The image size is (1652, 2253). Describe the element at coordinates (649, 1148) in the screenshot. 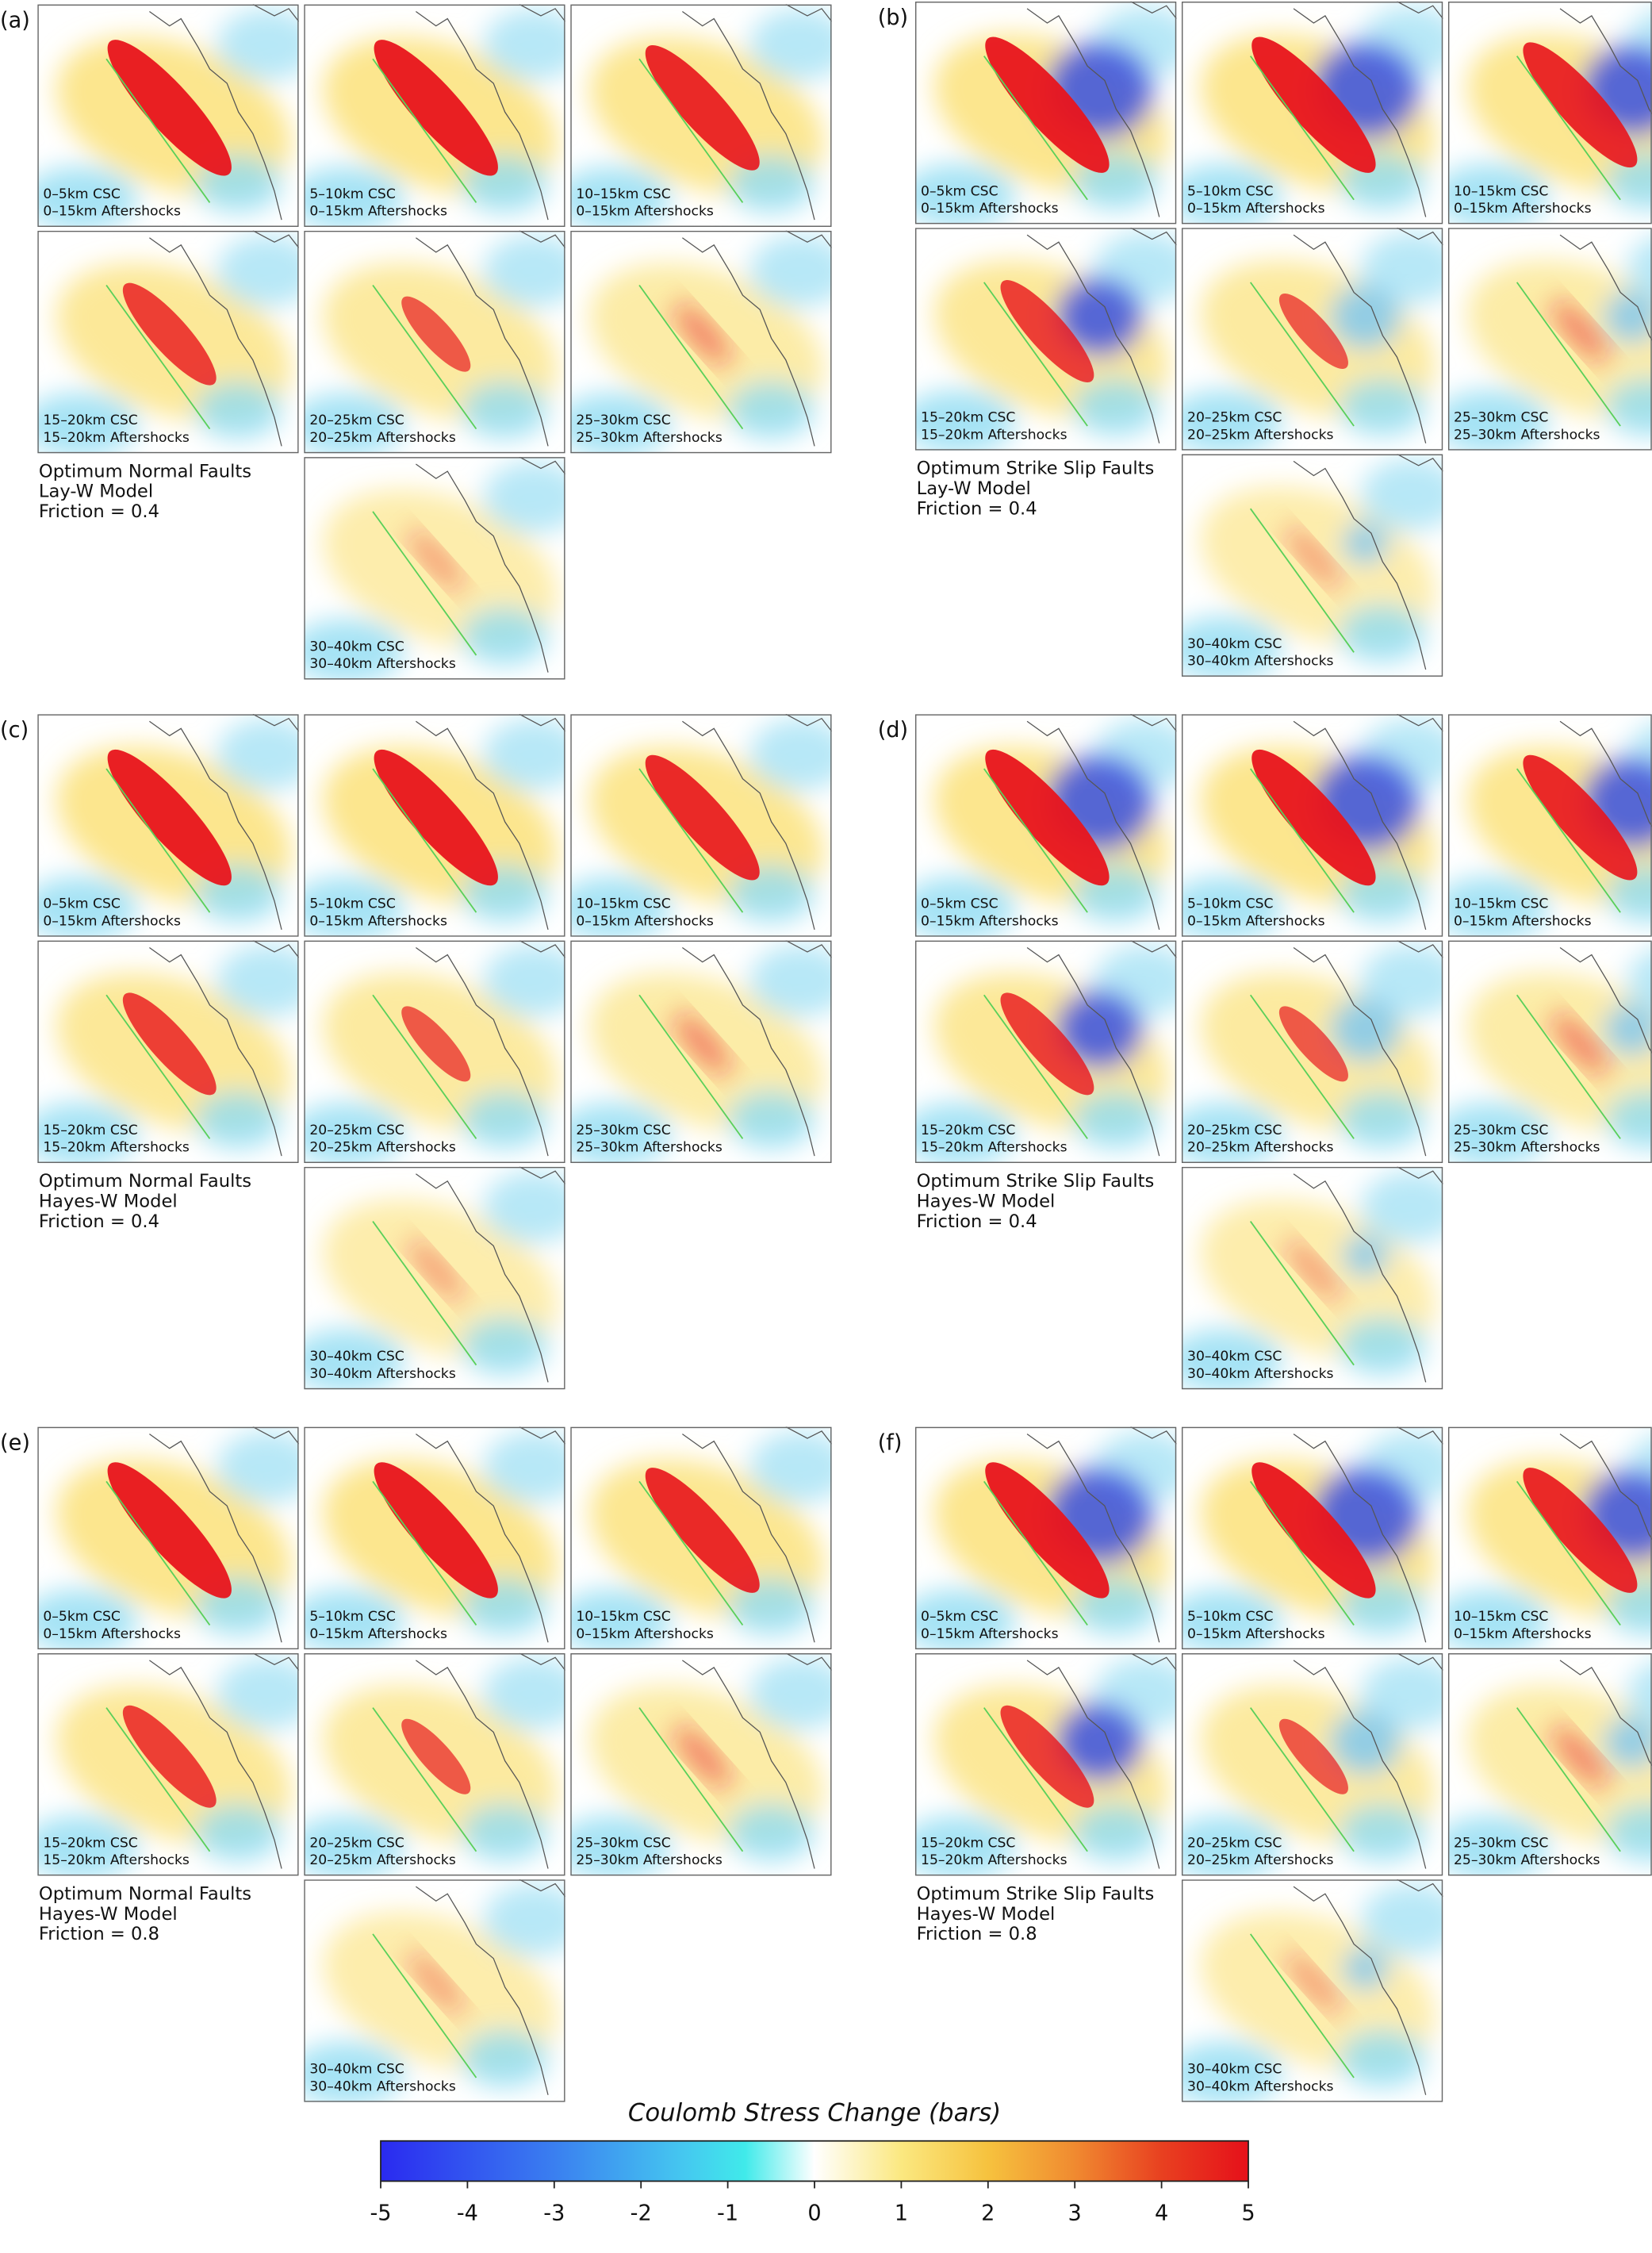

I see `map-aftershock-label: 25–30km Aftershocks` at that location.